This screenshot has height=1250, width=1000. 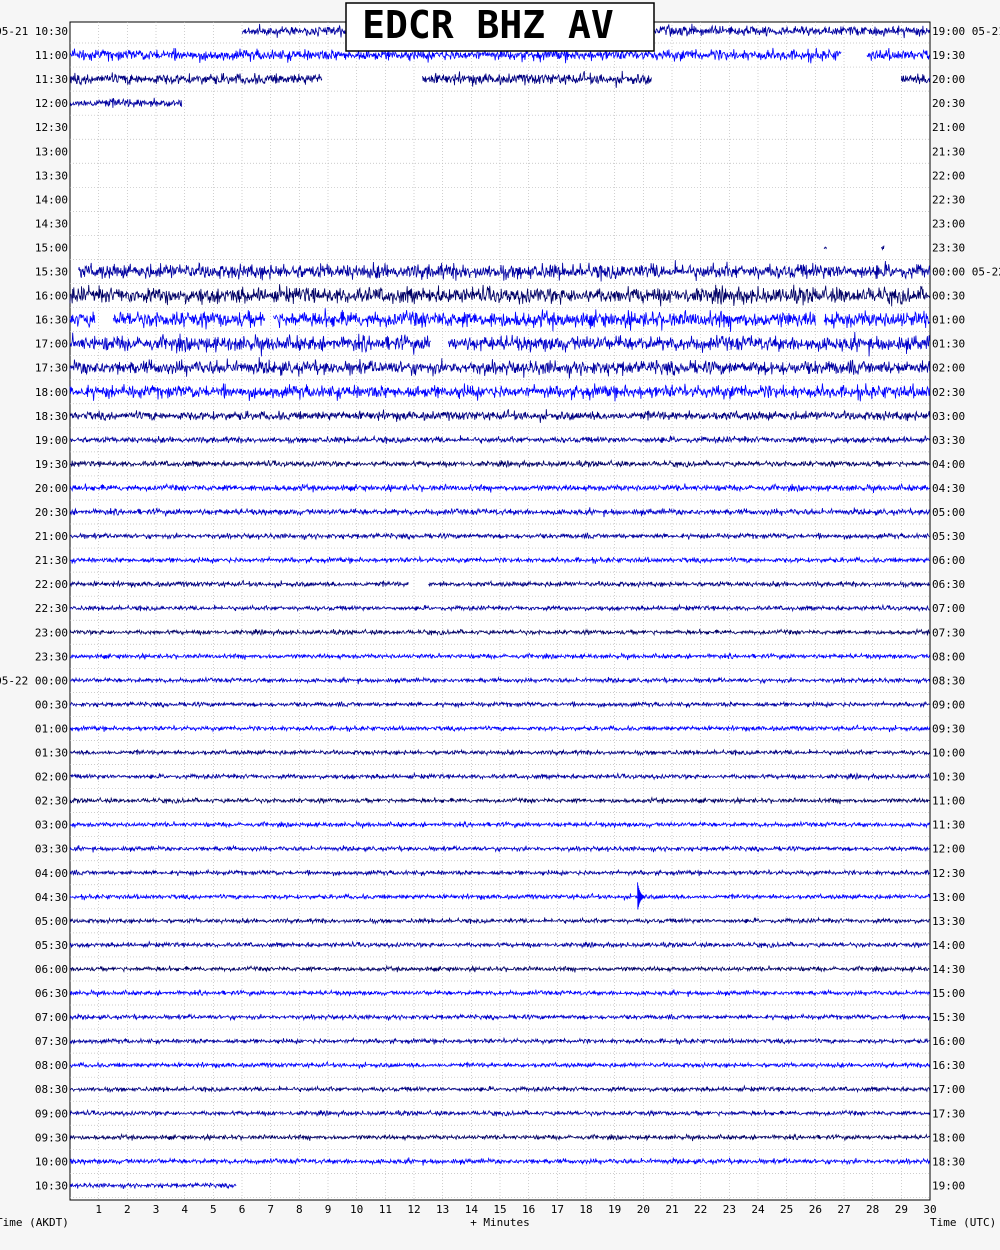 I want to click on x-tick-label: 12, so click(x=413, y=1209).